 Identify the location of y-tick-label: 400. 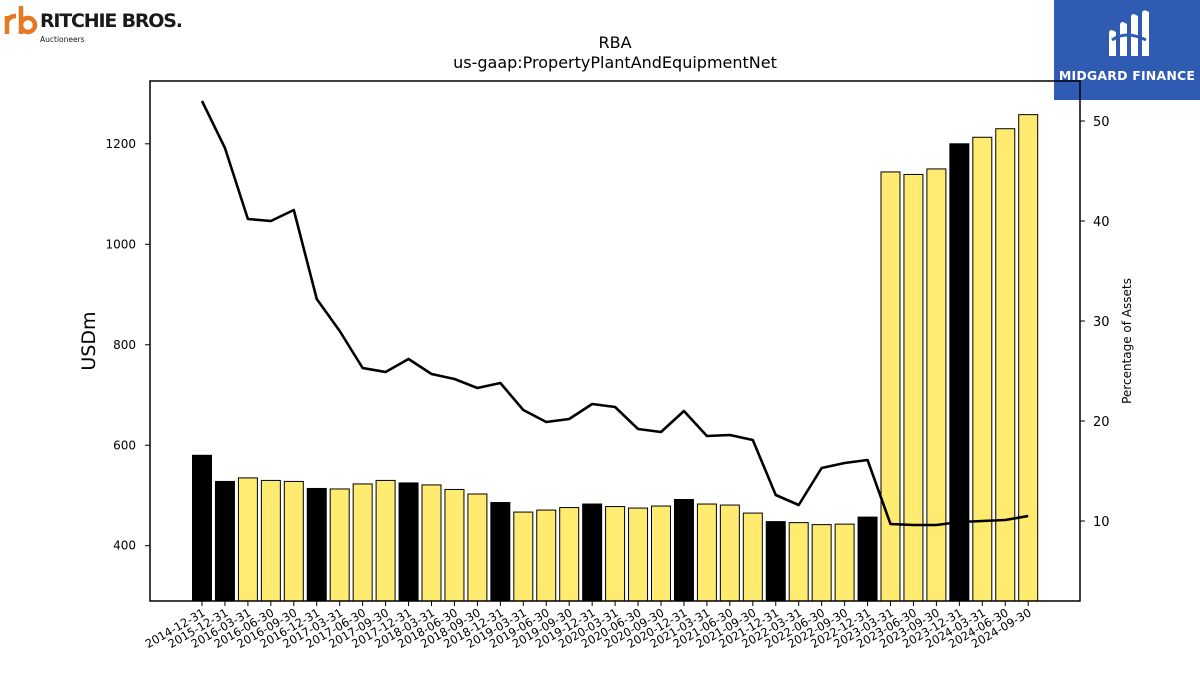
(124, 546).